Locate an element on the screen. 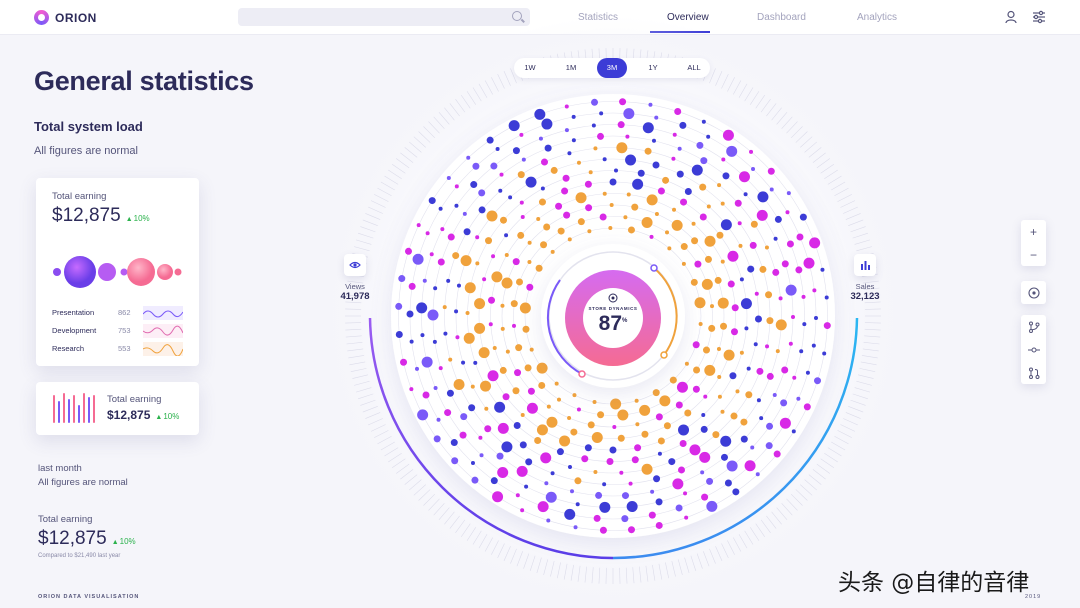 The width and height of the screenshot is (1080, 608). period-1m: 1M is located at coordinates (571, 67).